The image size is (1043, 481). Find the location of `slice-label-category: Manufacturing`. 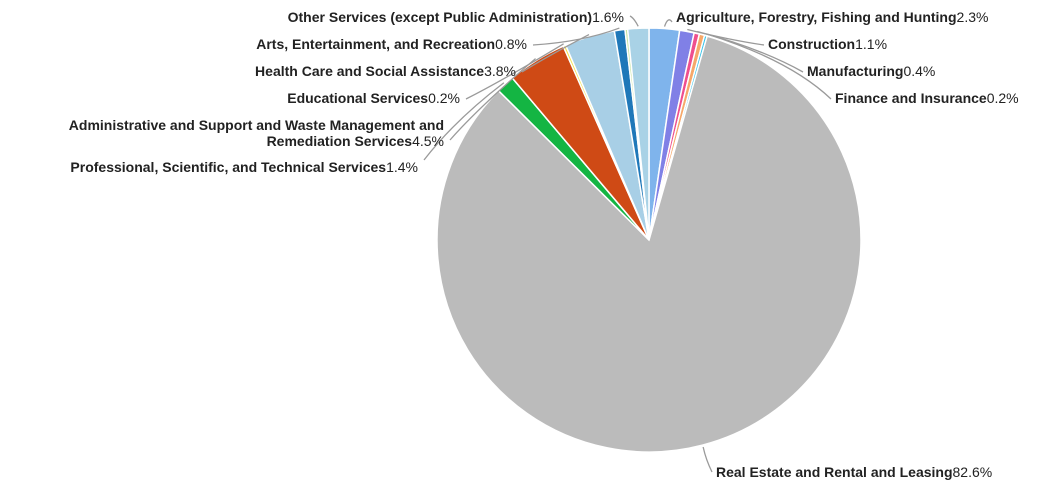

slice-label-category: Manufacturing is located at coordinates (855, 71).